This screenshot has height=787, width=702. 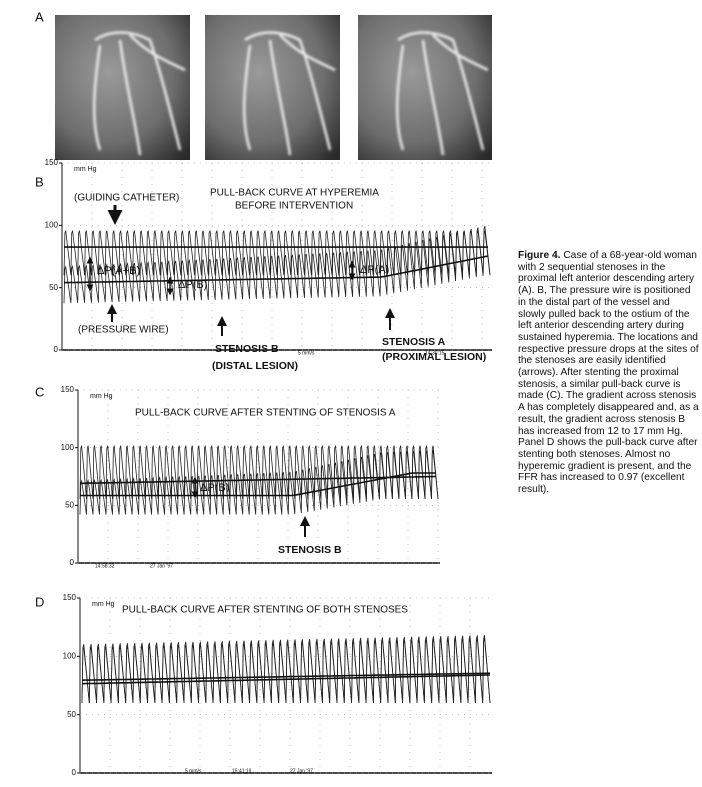 What do you see at coordinates (105, 566) in the screenshot?
I see `annotation: 14:58:32` at bounding box center [105, 566].